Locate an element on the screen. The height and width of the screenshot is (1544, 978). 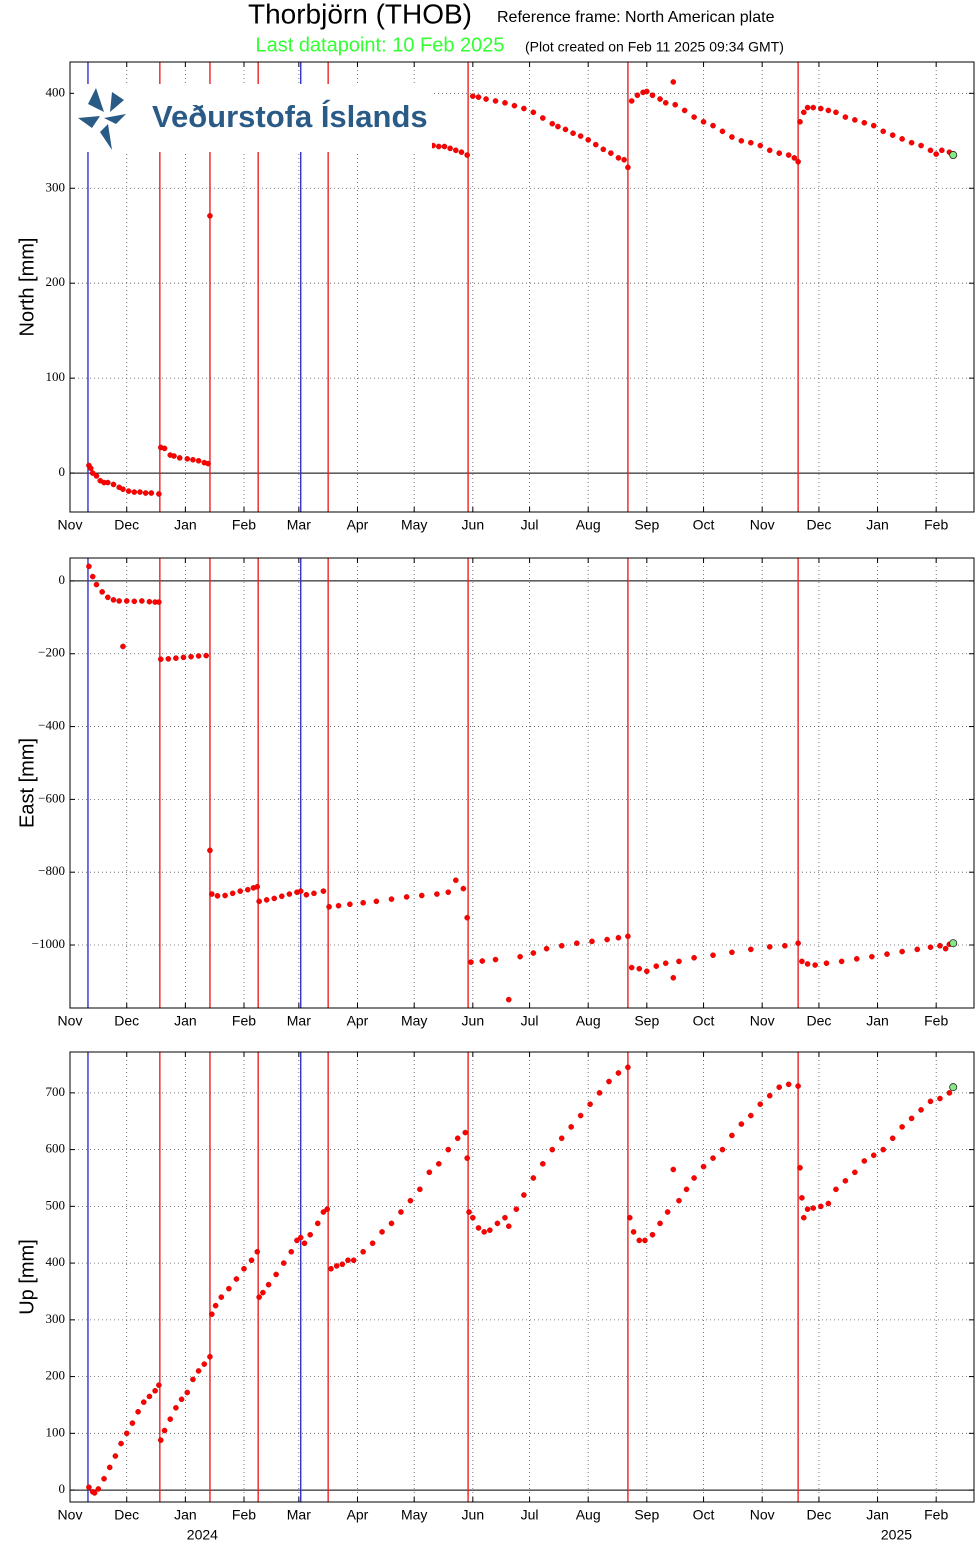
y-tick-label: 200 is located at coordinates (56, 1375).